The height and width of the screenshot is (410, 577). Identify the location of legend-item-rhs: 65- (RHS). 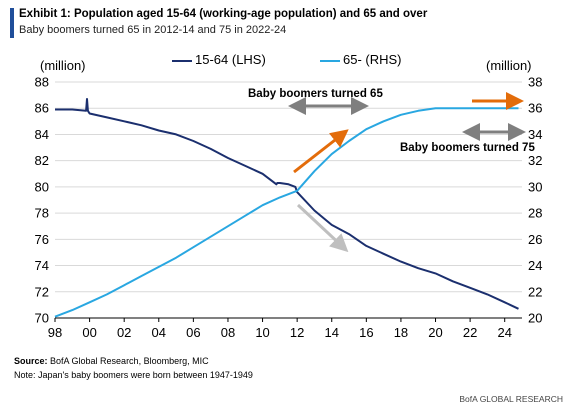
(361, 59).